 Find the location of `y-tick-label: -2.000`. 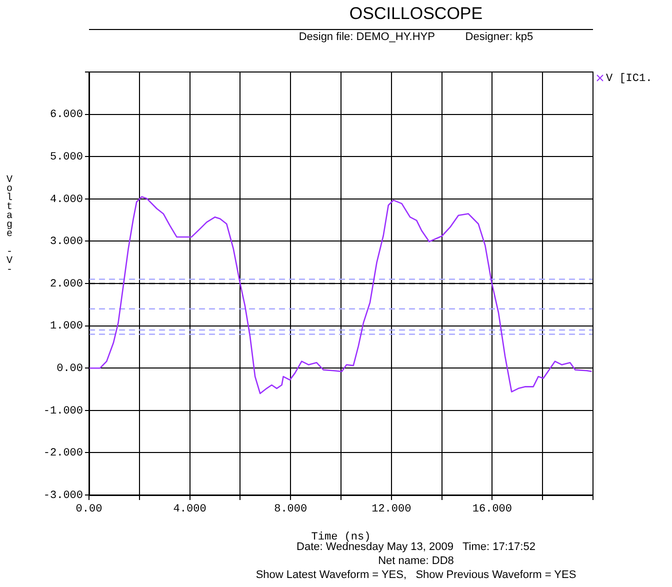

y-tick-label: -2.000 is located at coordinates (63, 454).